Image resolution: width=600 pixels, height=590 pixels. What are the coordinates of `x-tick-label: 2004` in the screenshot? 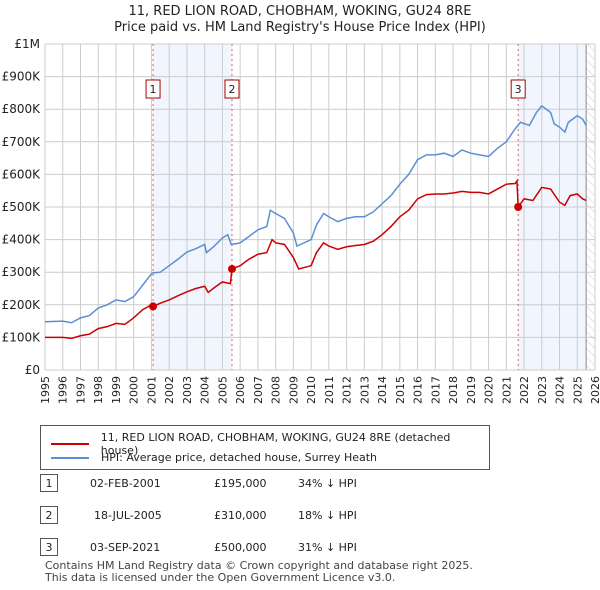 It's located at (205, 390).